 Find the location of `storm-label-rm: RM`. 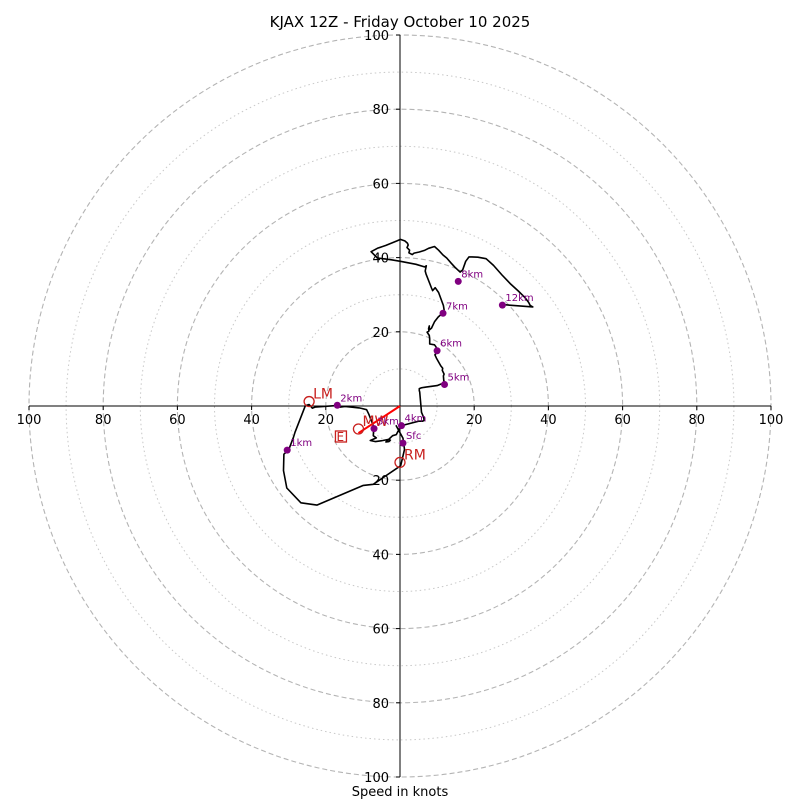

storm-label-rm: RM is located at coordinates (415, 455).